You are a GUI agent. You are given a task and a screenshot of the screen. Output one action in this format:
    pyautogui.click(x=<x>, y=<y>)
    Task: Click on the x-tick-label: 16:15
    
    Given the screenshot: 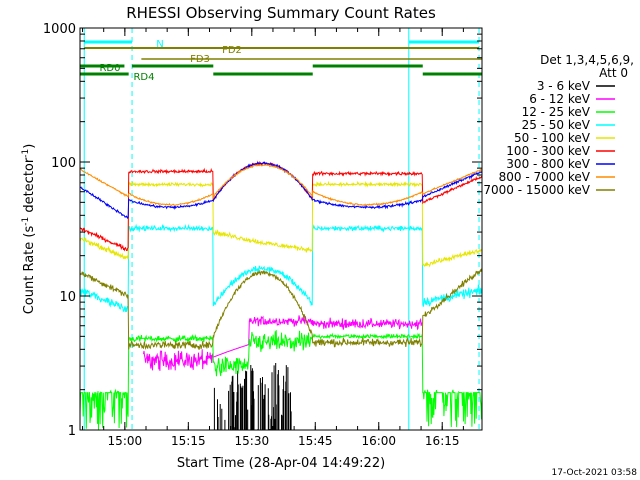 What is the action you would take?
    pyautogui.click(x=442, y=441)
    